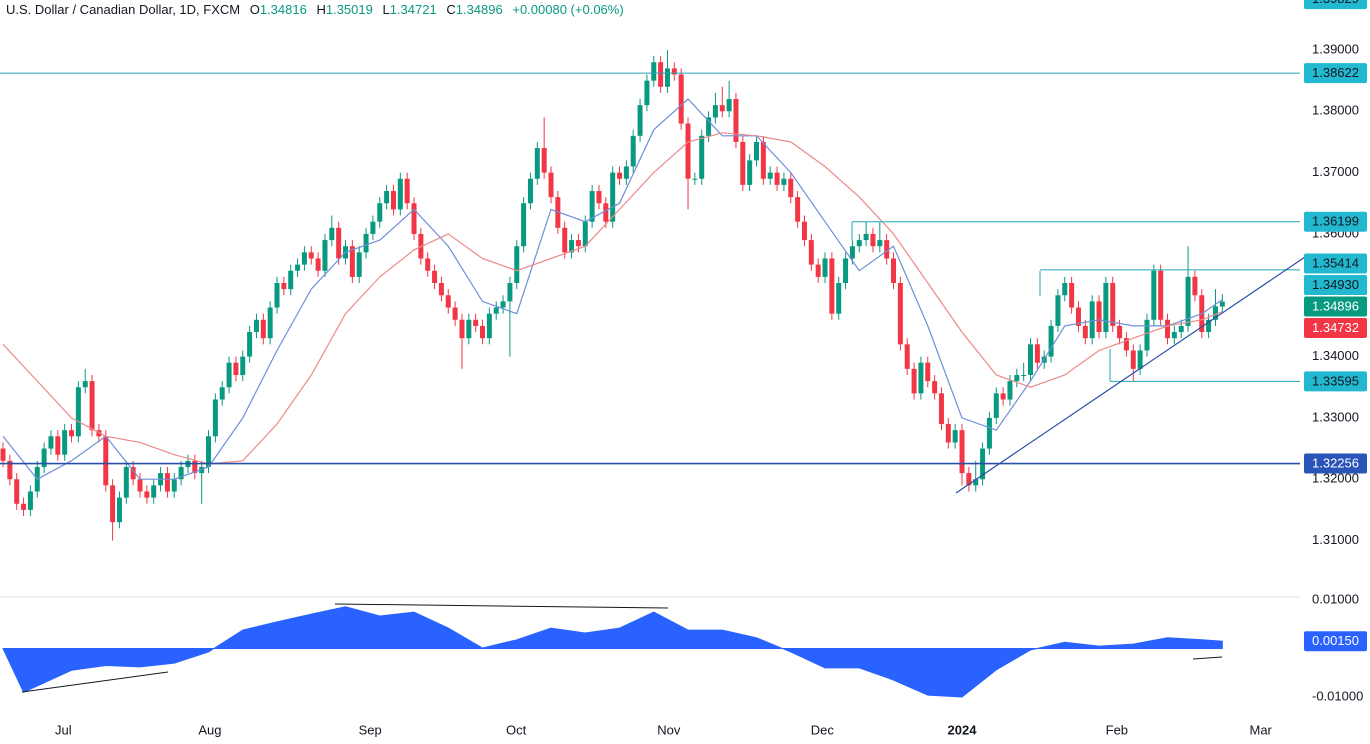 The width and height of the screenshot is (1370, 744). I want to click on y-tick-label: 1.32000, so click(1335, 478).